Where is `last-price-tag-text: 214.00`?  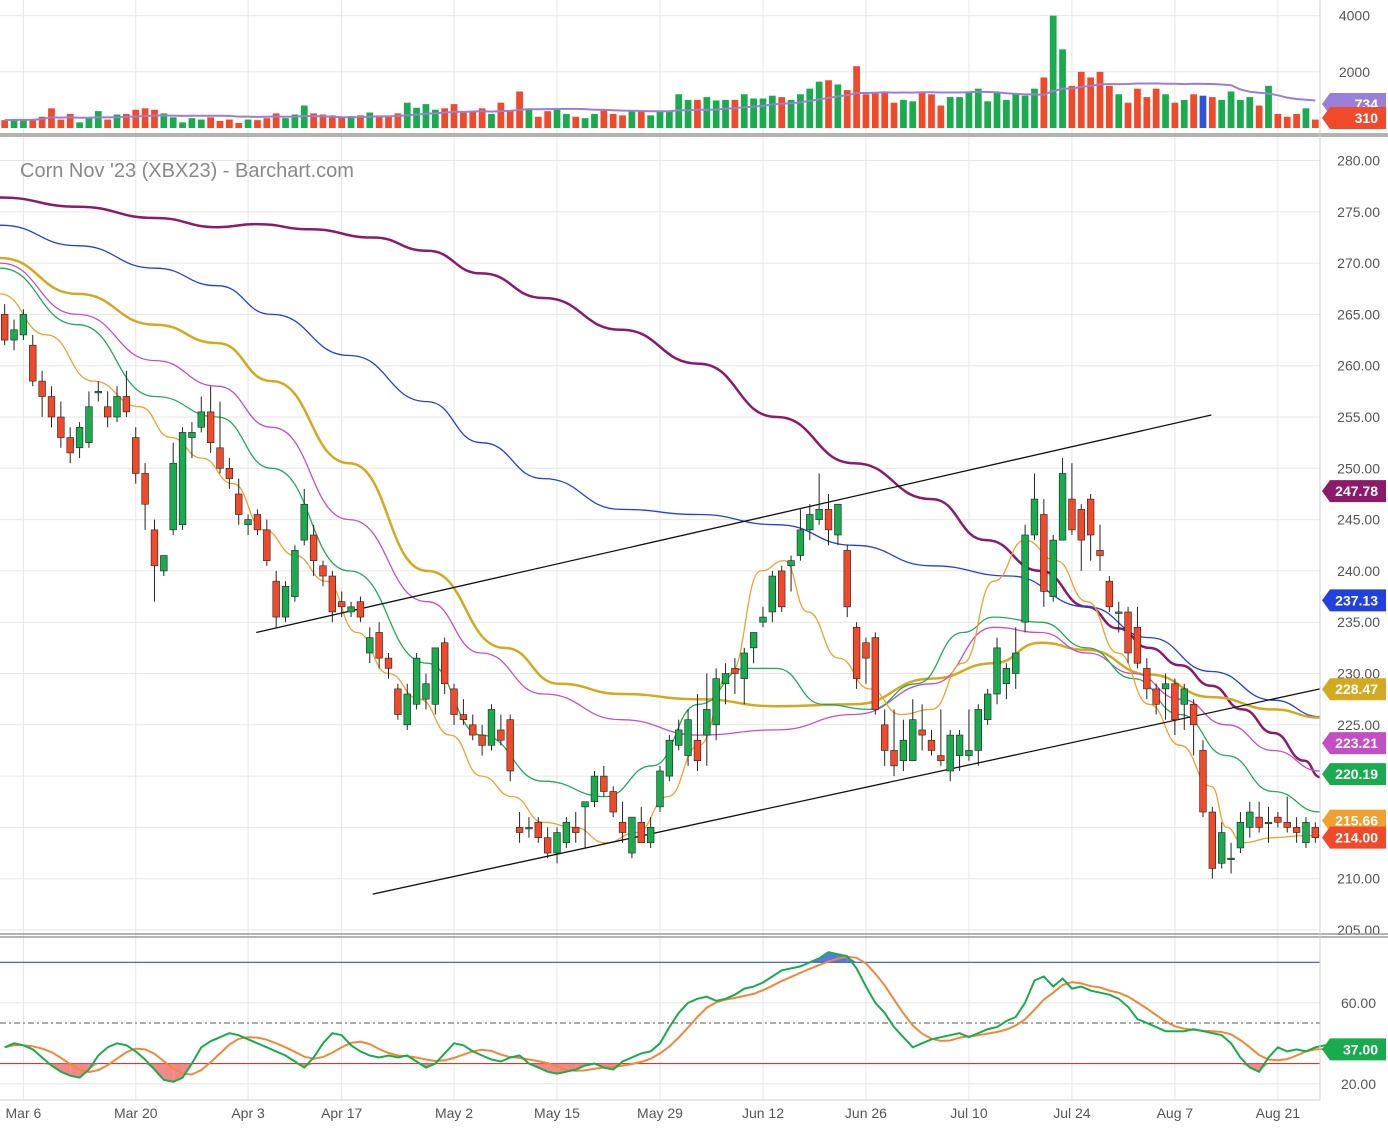 last-price-tag-text: 214.00 is located at coordinates (1356, 838).